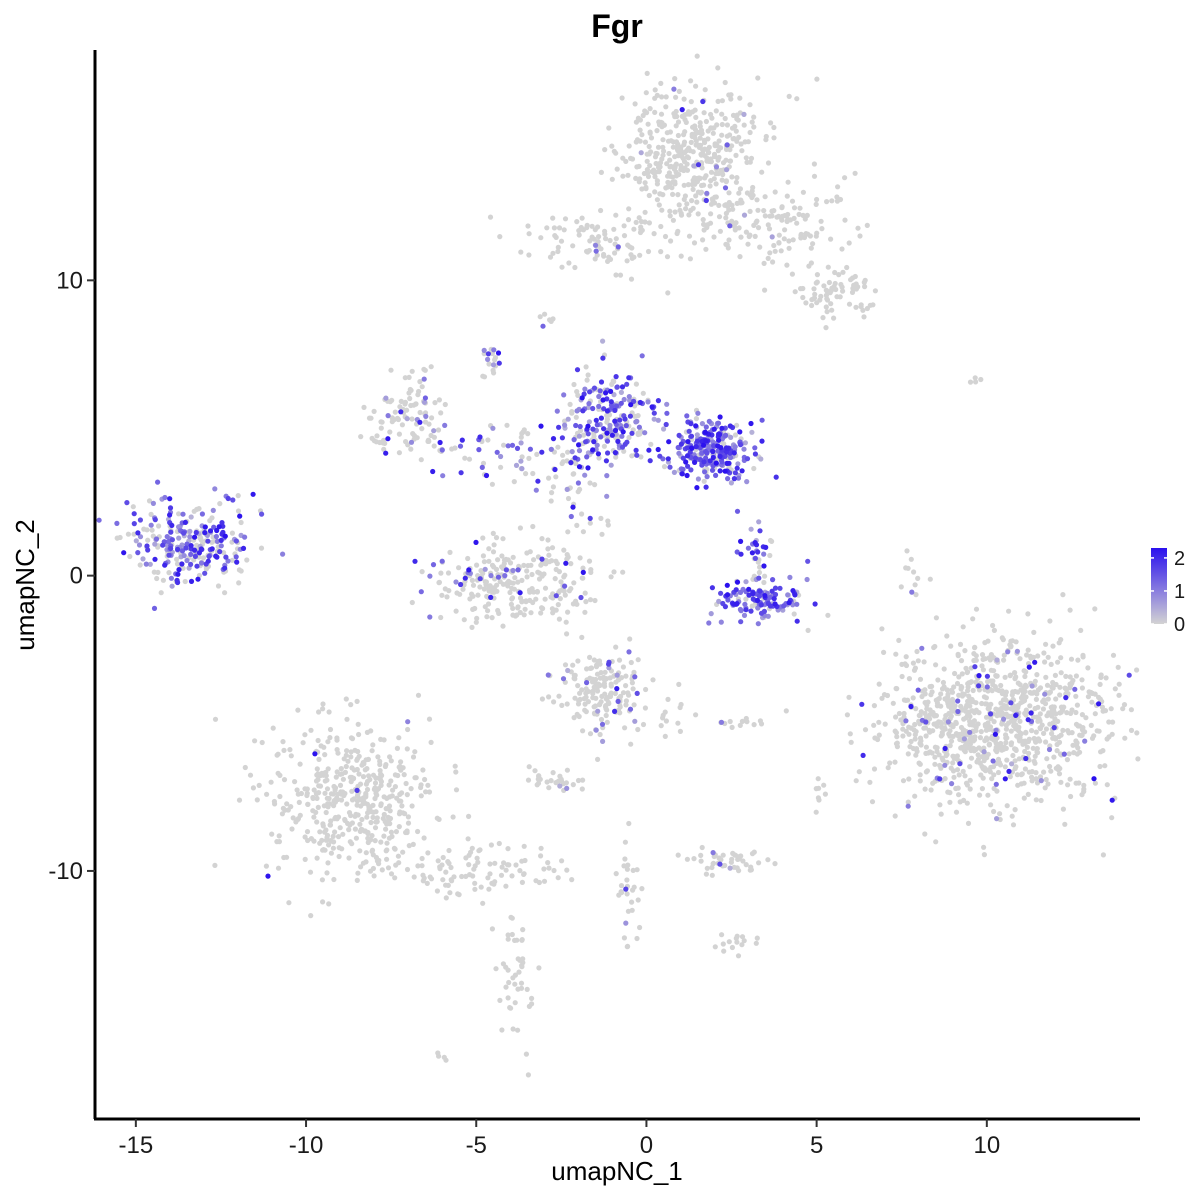  Describe the element at coordinates (65, 871) in the screenshot. I see `y-tick-label: -10` at that location.